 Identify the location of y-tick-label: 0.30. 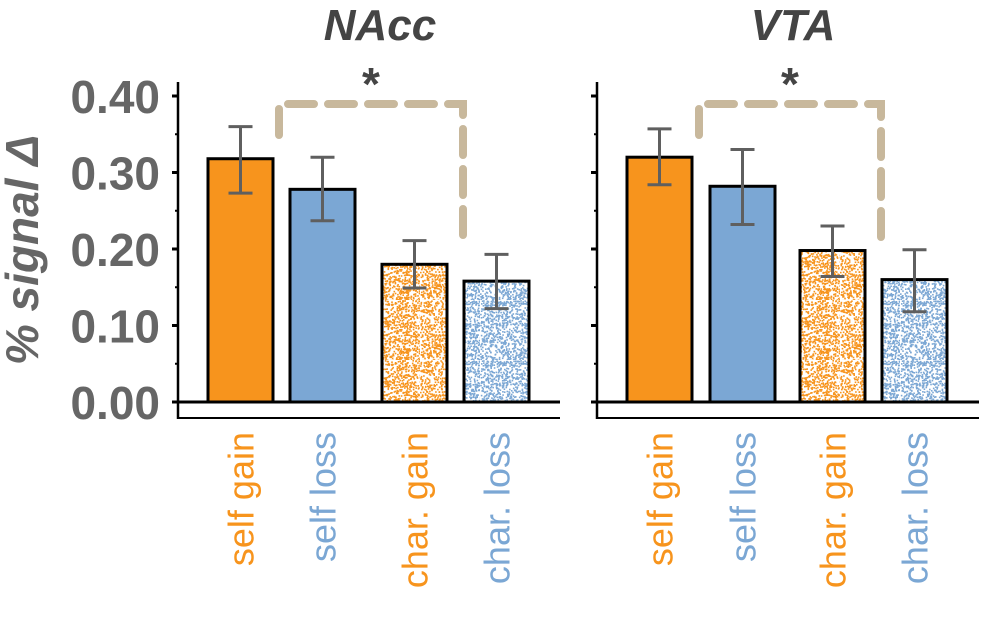
(115, 174).